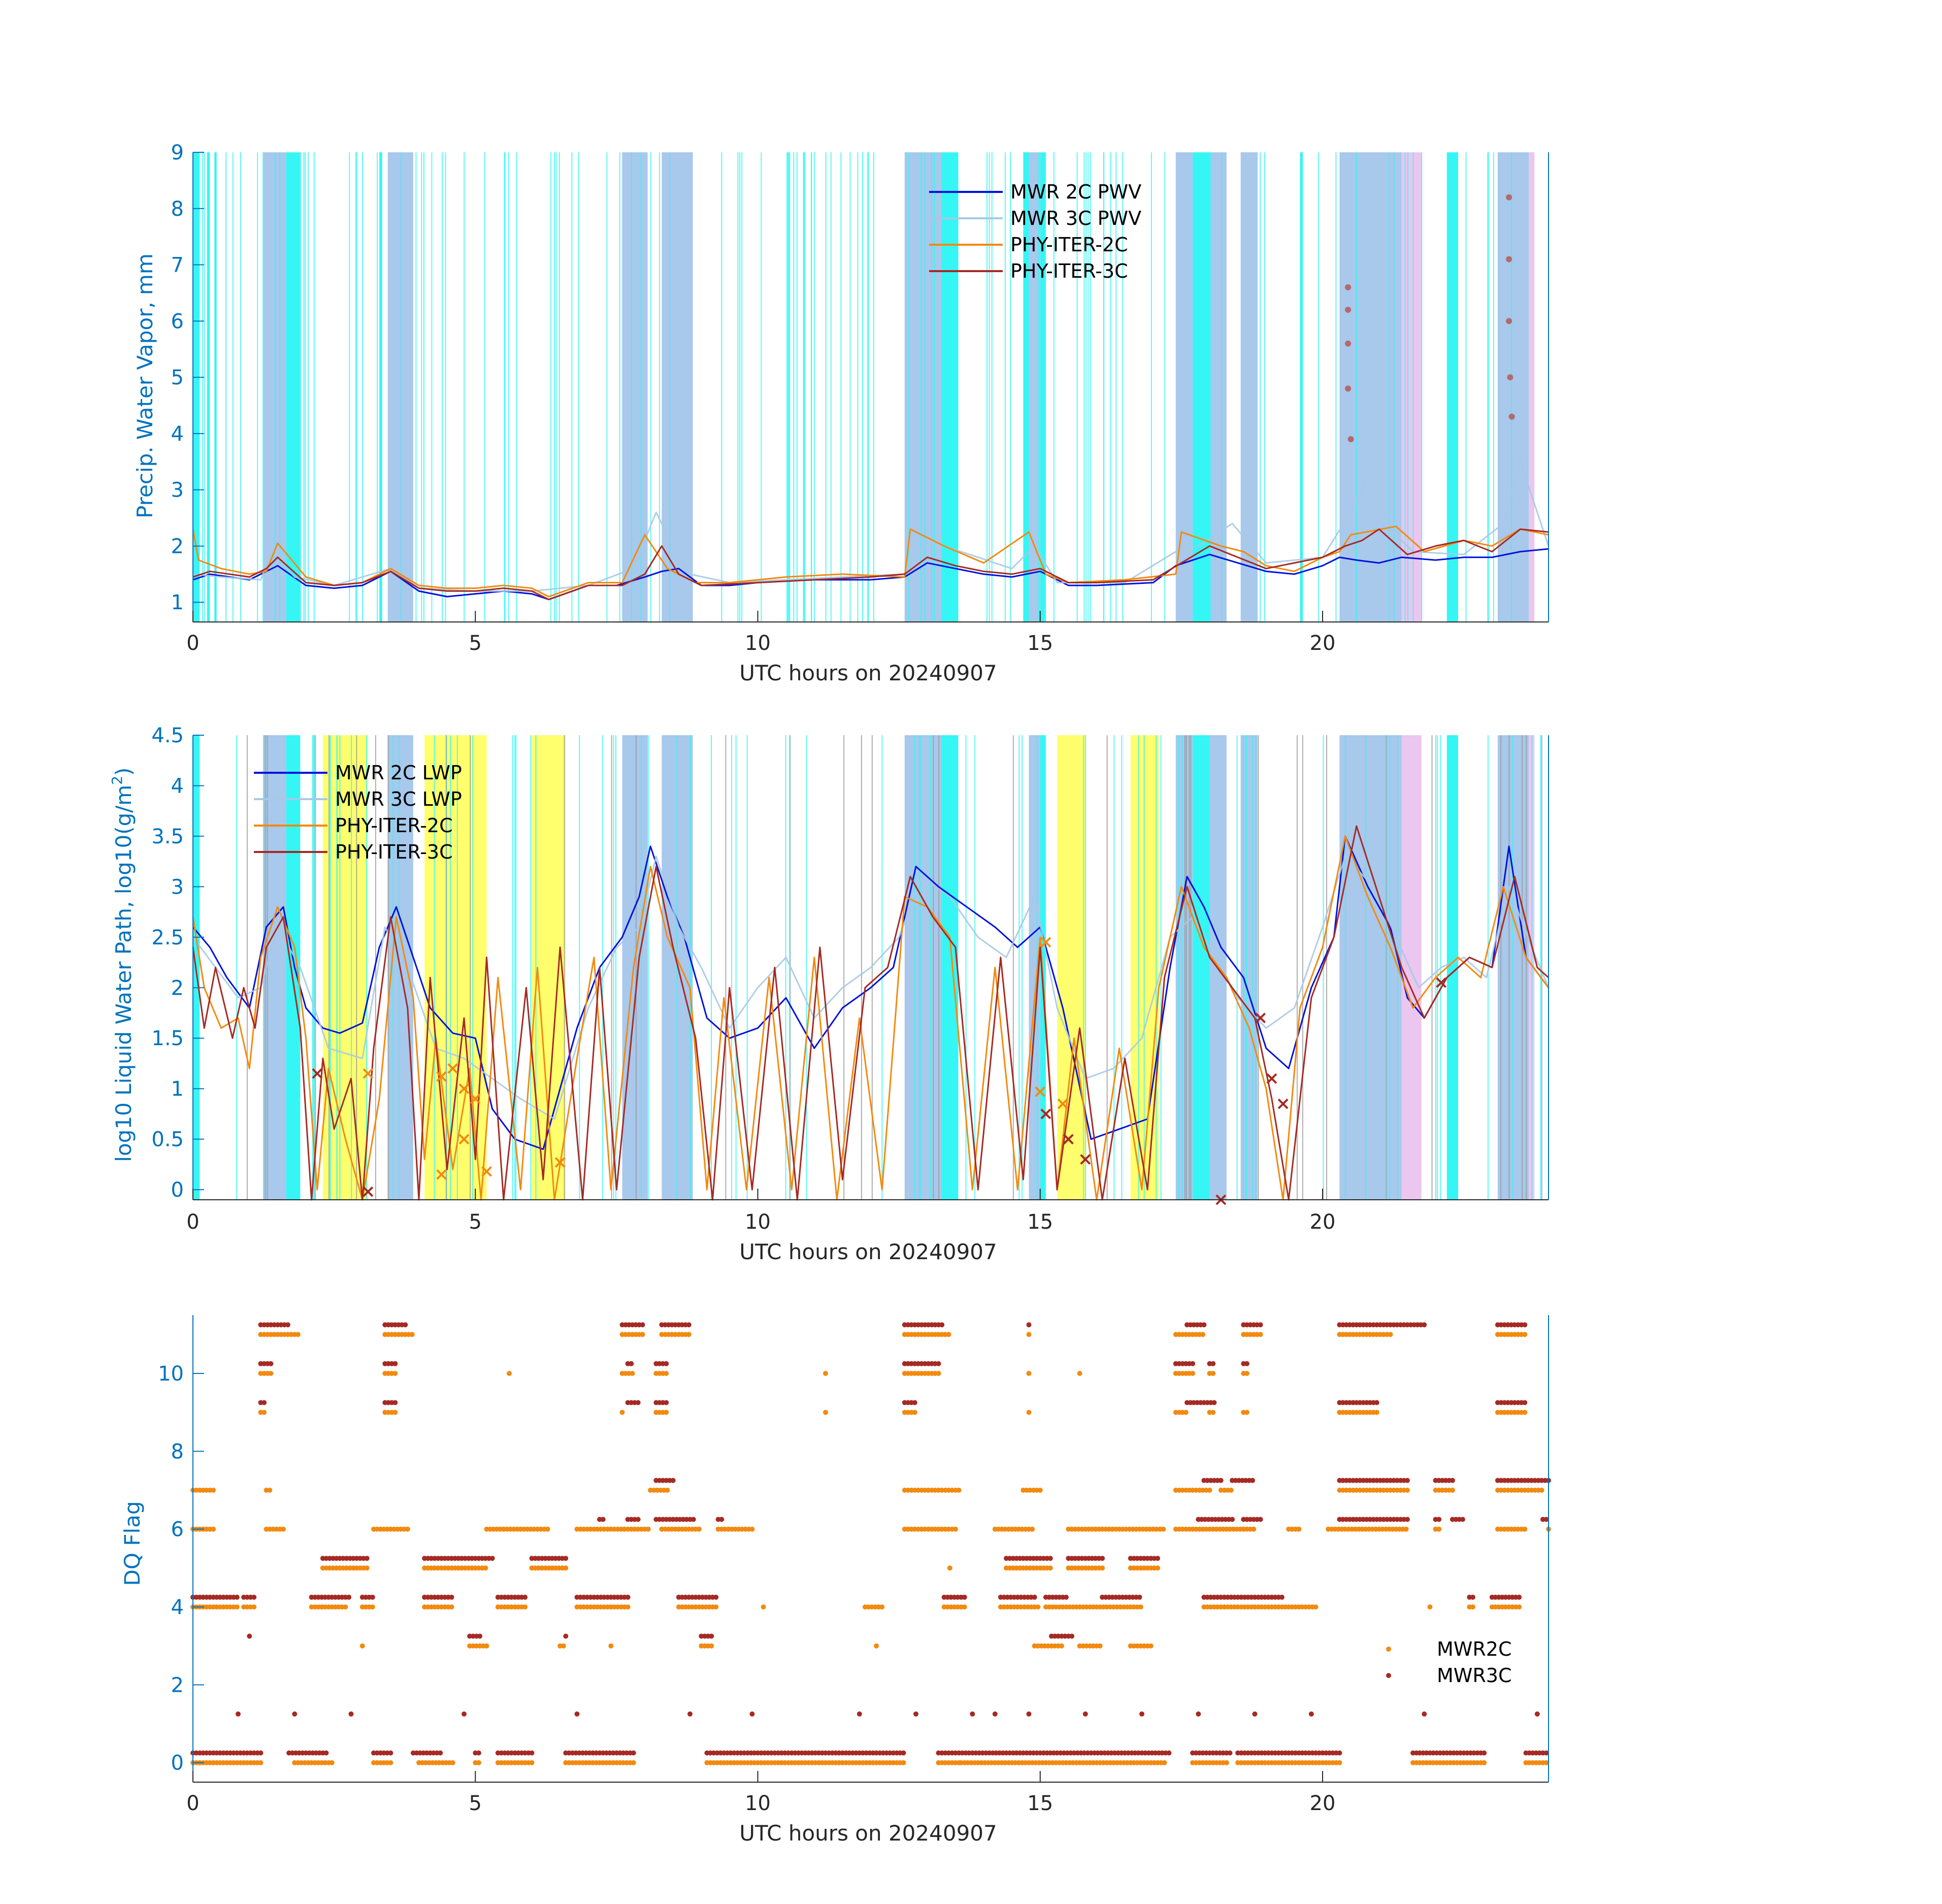  I want to click on lwp-y-tick-label: 0.5, so click(167, 1140).